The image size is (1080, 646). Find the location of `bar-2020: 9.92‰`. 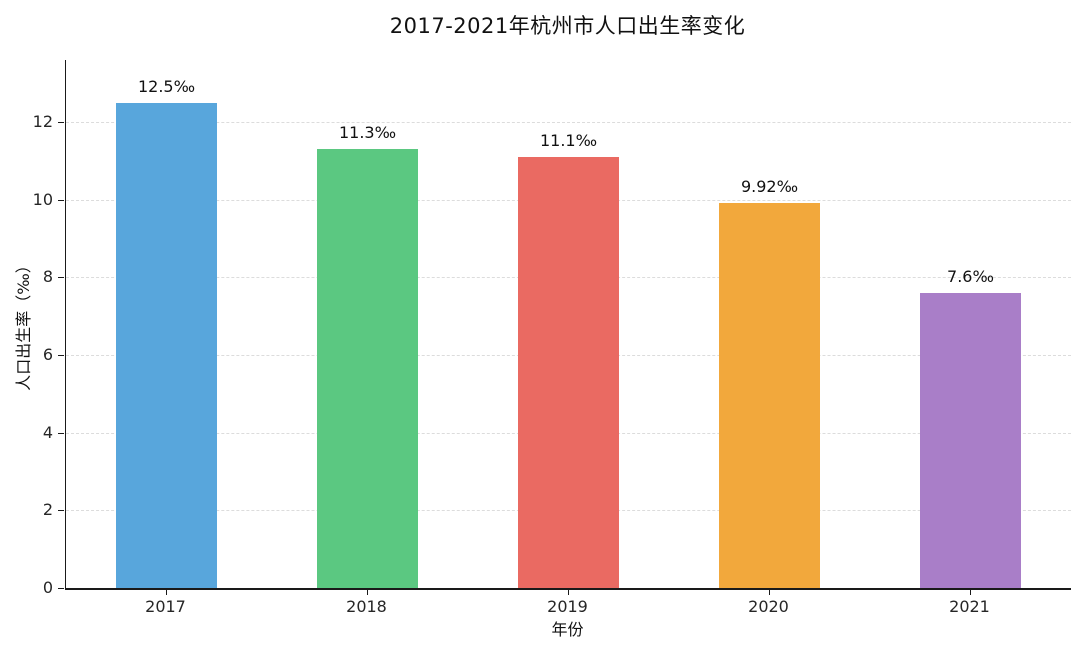

bar-2020: 9.92‰ is located at coordinates (769, 382).